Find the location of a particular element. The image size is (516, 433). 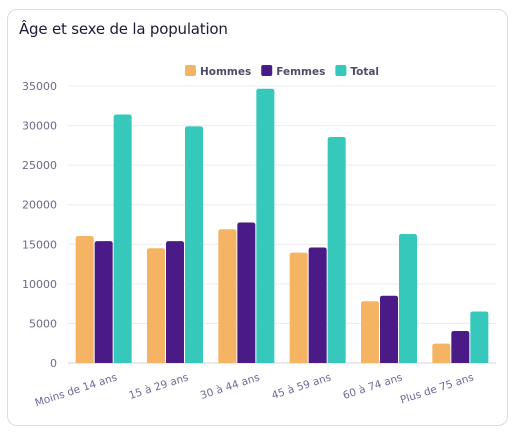

y-tick-label: 10000 is located at coordinates (39, 284).